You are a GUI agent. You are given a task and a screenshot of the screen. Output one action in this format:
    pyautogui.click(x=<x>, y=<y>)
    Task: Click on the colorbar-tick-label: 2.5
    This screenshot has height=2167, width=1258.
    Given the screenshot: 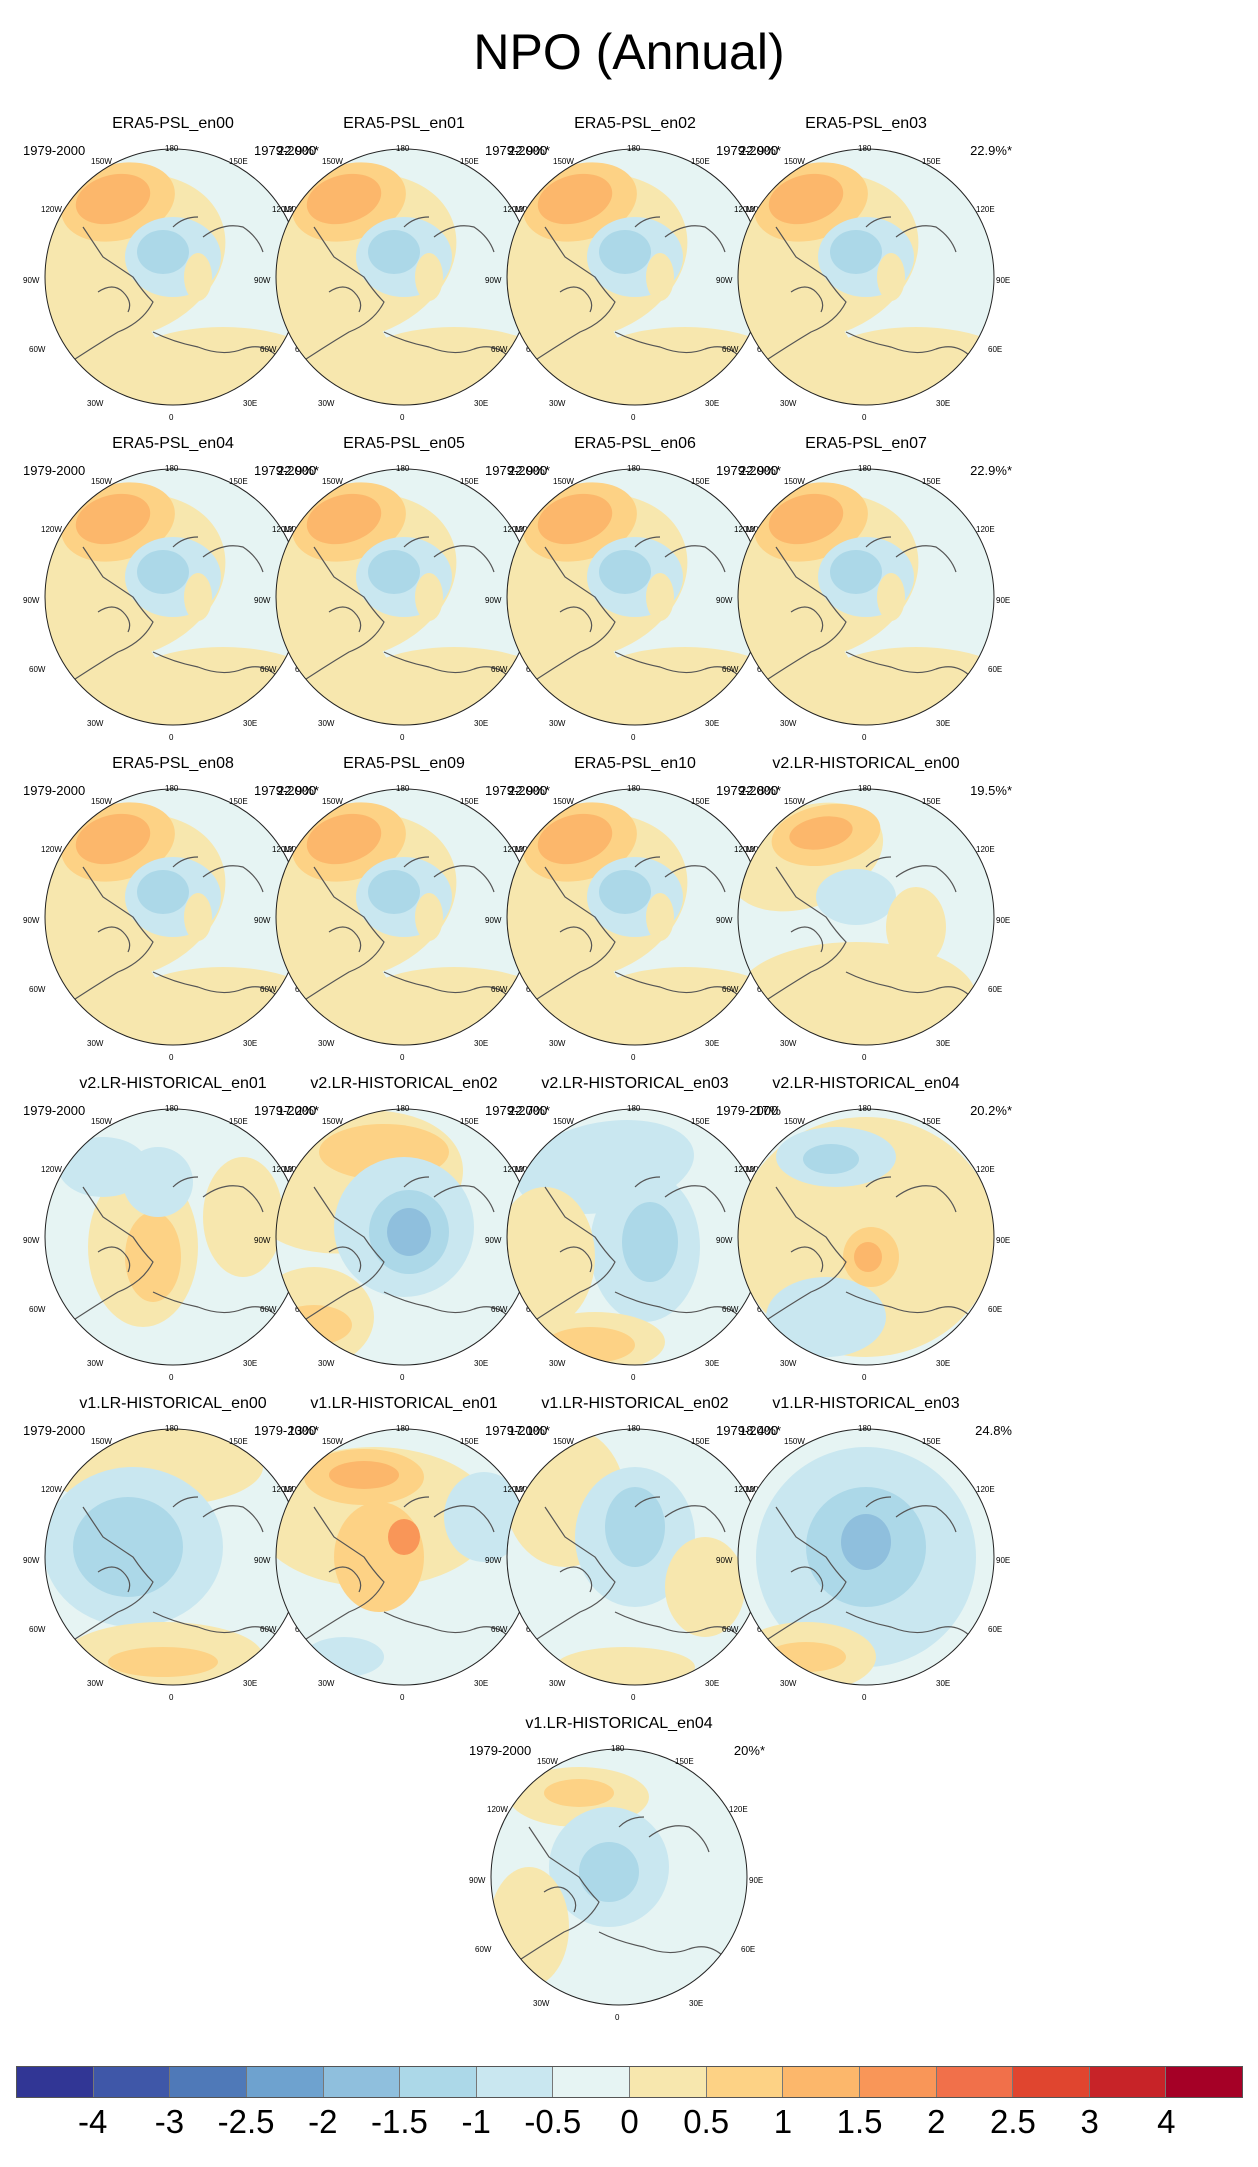 What is the action you would take?
    pyautogui.click(x=1013, y=2121)
    